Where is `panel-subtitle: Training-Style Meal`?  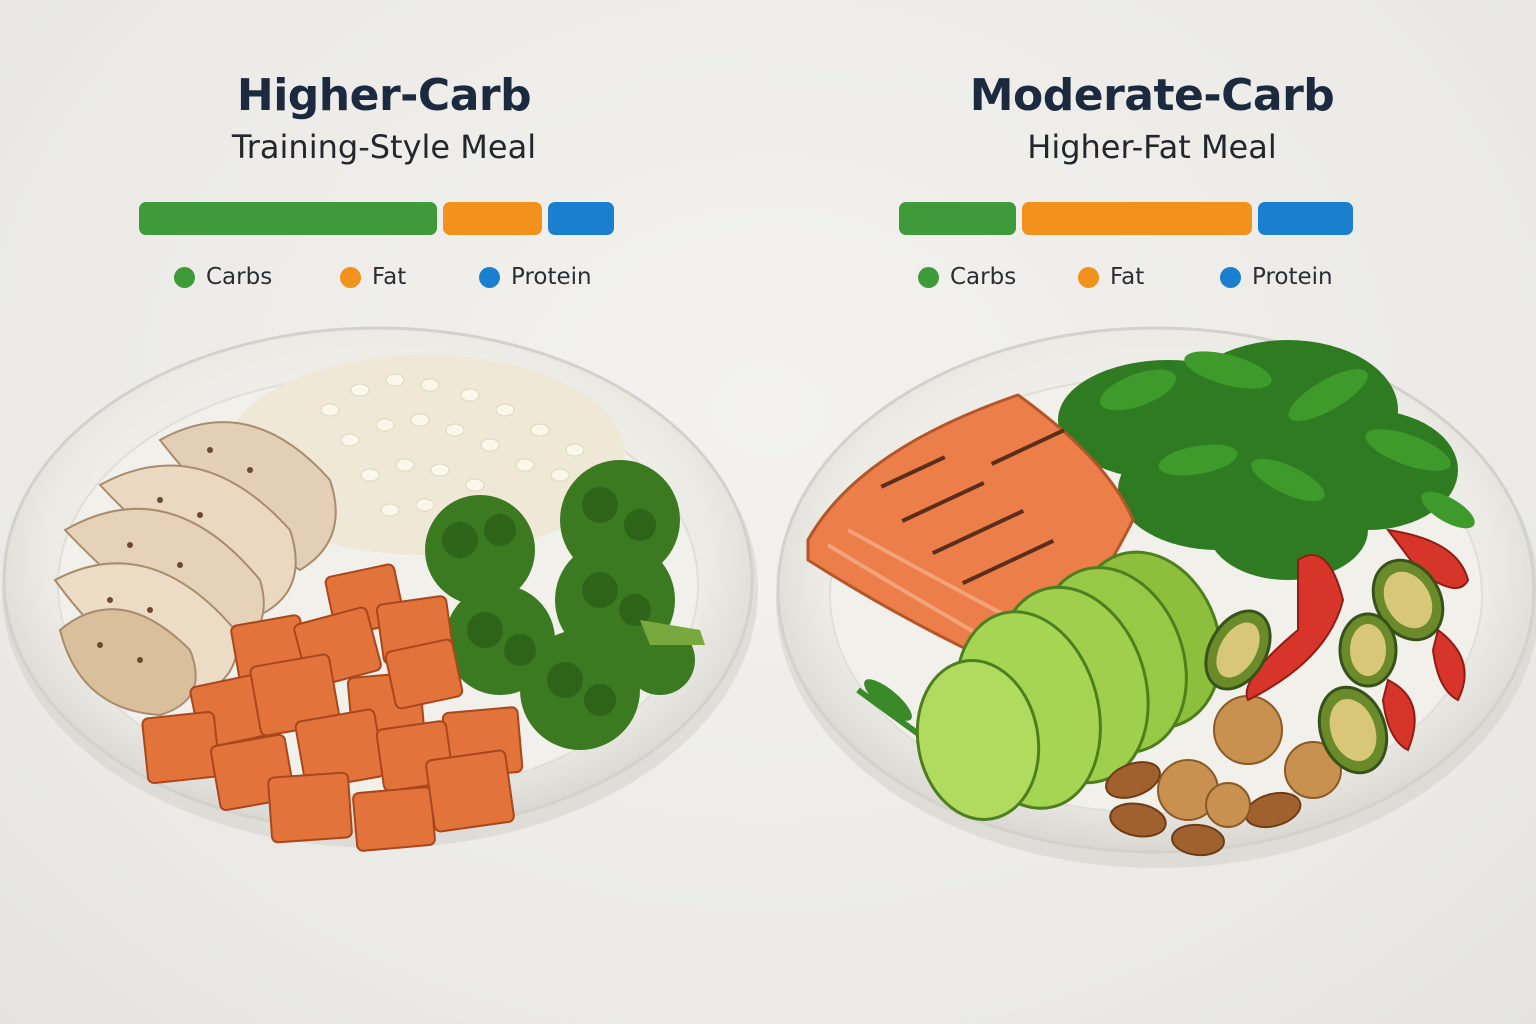
panel-subtitle: Training-Style Meal is located at coordinates (384, 147).